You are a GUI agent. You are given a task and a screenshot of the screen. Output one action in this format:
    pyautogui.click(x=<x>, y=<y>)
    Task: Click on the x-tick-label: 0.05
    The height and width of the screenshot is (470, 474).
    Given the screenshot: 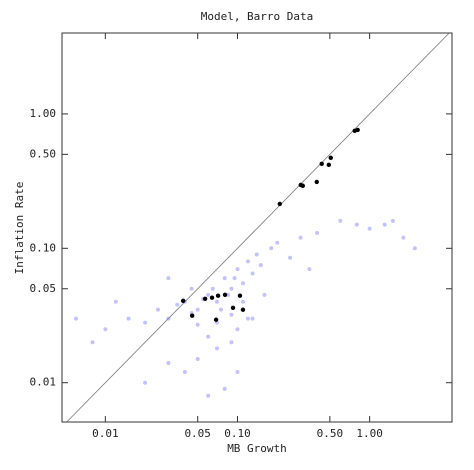 What is the action you would take?
    pyautogui.click(x=197, y=433)
    